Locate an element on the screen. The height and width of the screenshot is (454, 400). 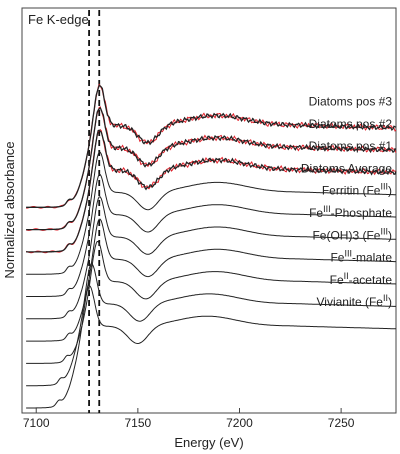
series-label: FeIII-Phosphate is located at coordinates (350, 212).